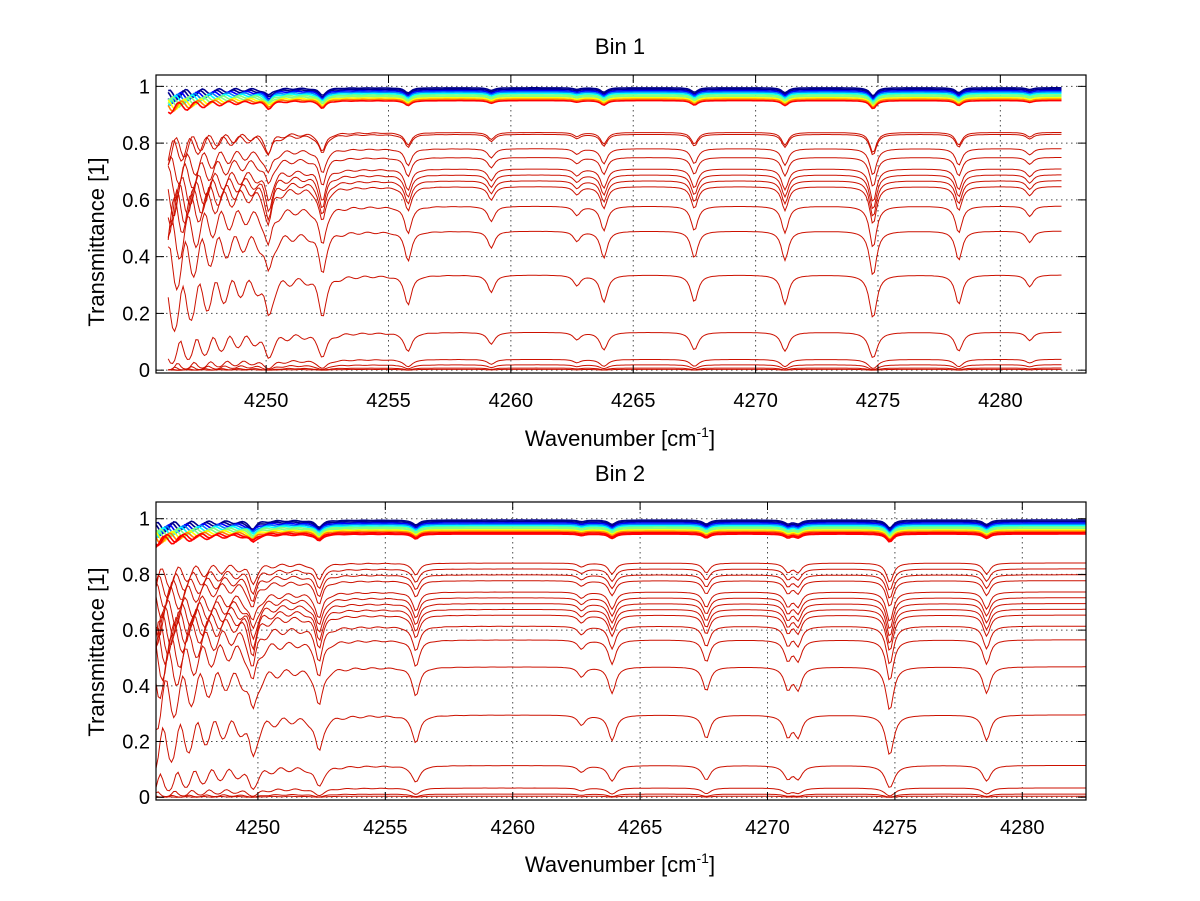 The height and width of the screenshot is (901, 1200). I want to click on subplot-title: Bin 2, so click(620, 473).